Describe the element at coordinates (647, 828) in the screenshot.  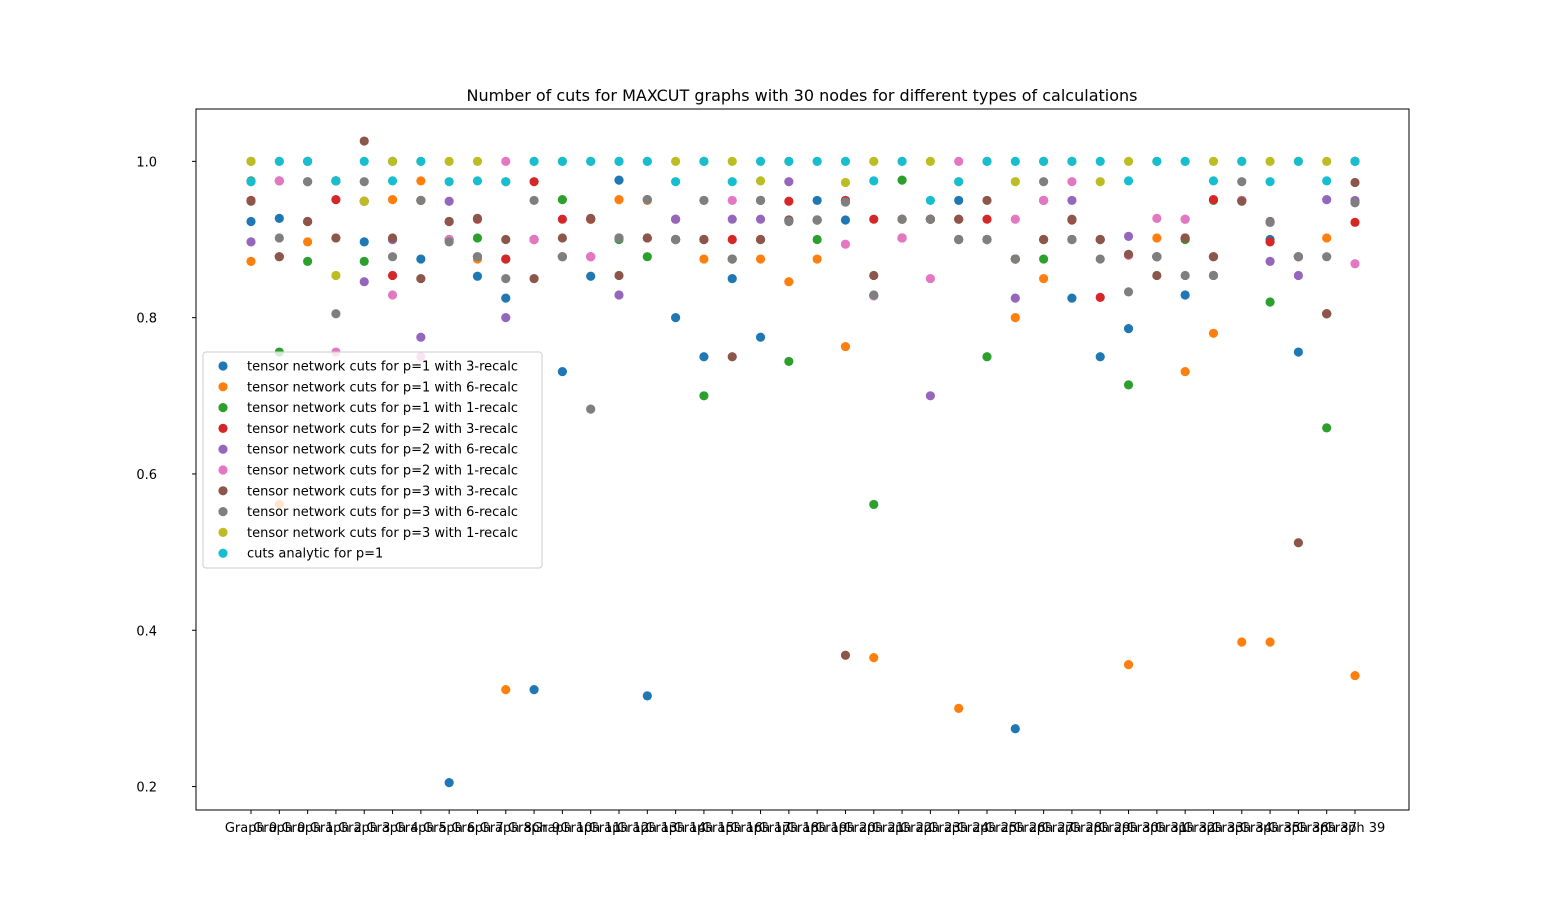
I see `x-tick-label: Graph 13` at that location.